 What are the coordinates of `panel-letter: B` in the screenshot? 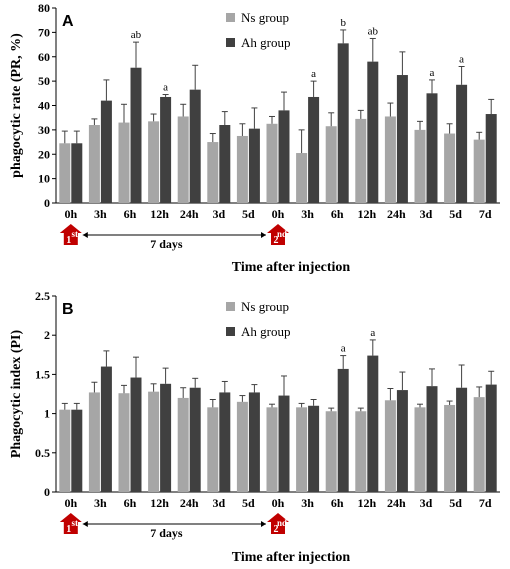 It's located at (68, 309).